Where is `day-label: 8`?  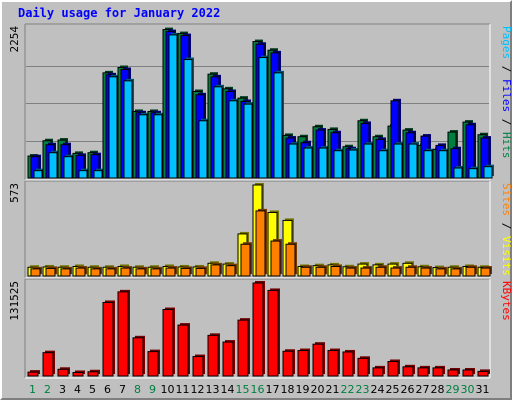
day-label: 8 is located at coordinates (137, 389).